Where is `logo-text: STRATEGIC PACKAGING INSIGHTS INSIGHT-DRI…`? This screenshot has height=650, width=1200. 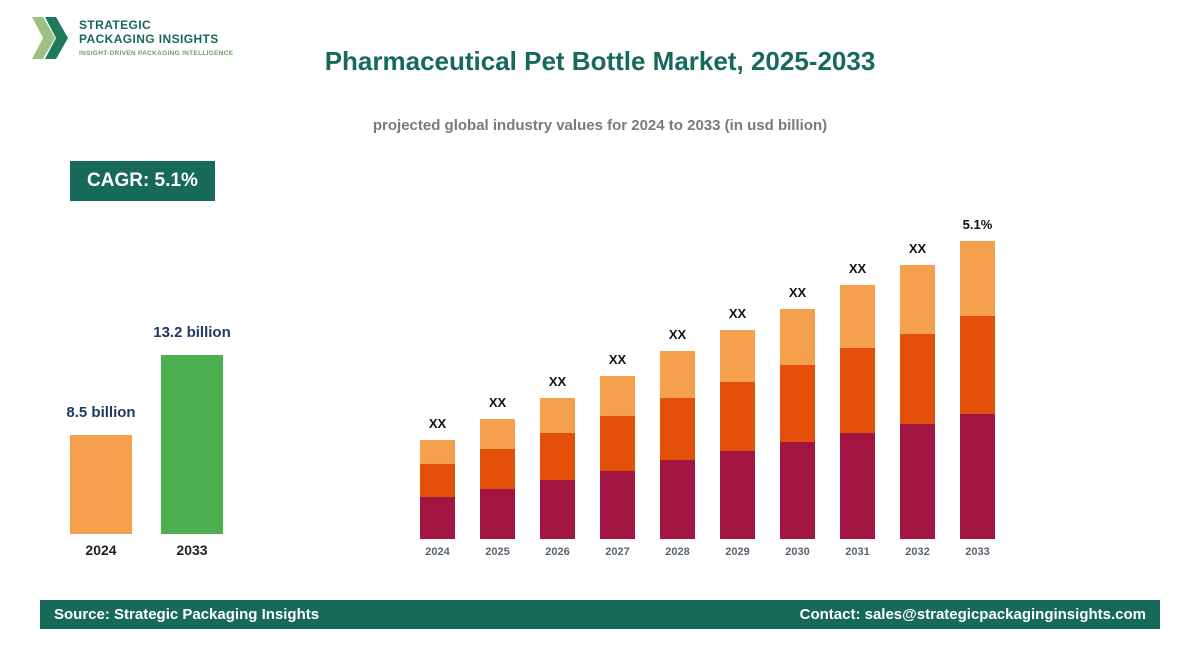
logo-text: STRATEGIC PACKAGING INSIGHTS INSIGHT-DRI… is located at coordinates (156, 37).